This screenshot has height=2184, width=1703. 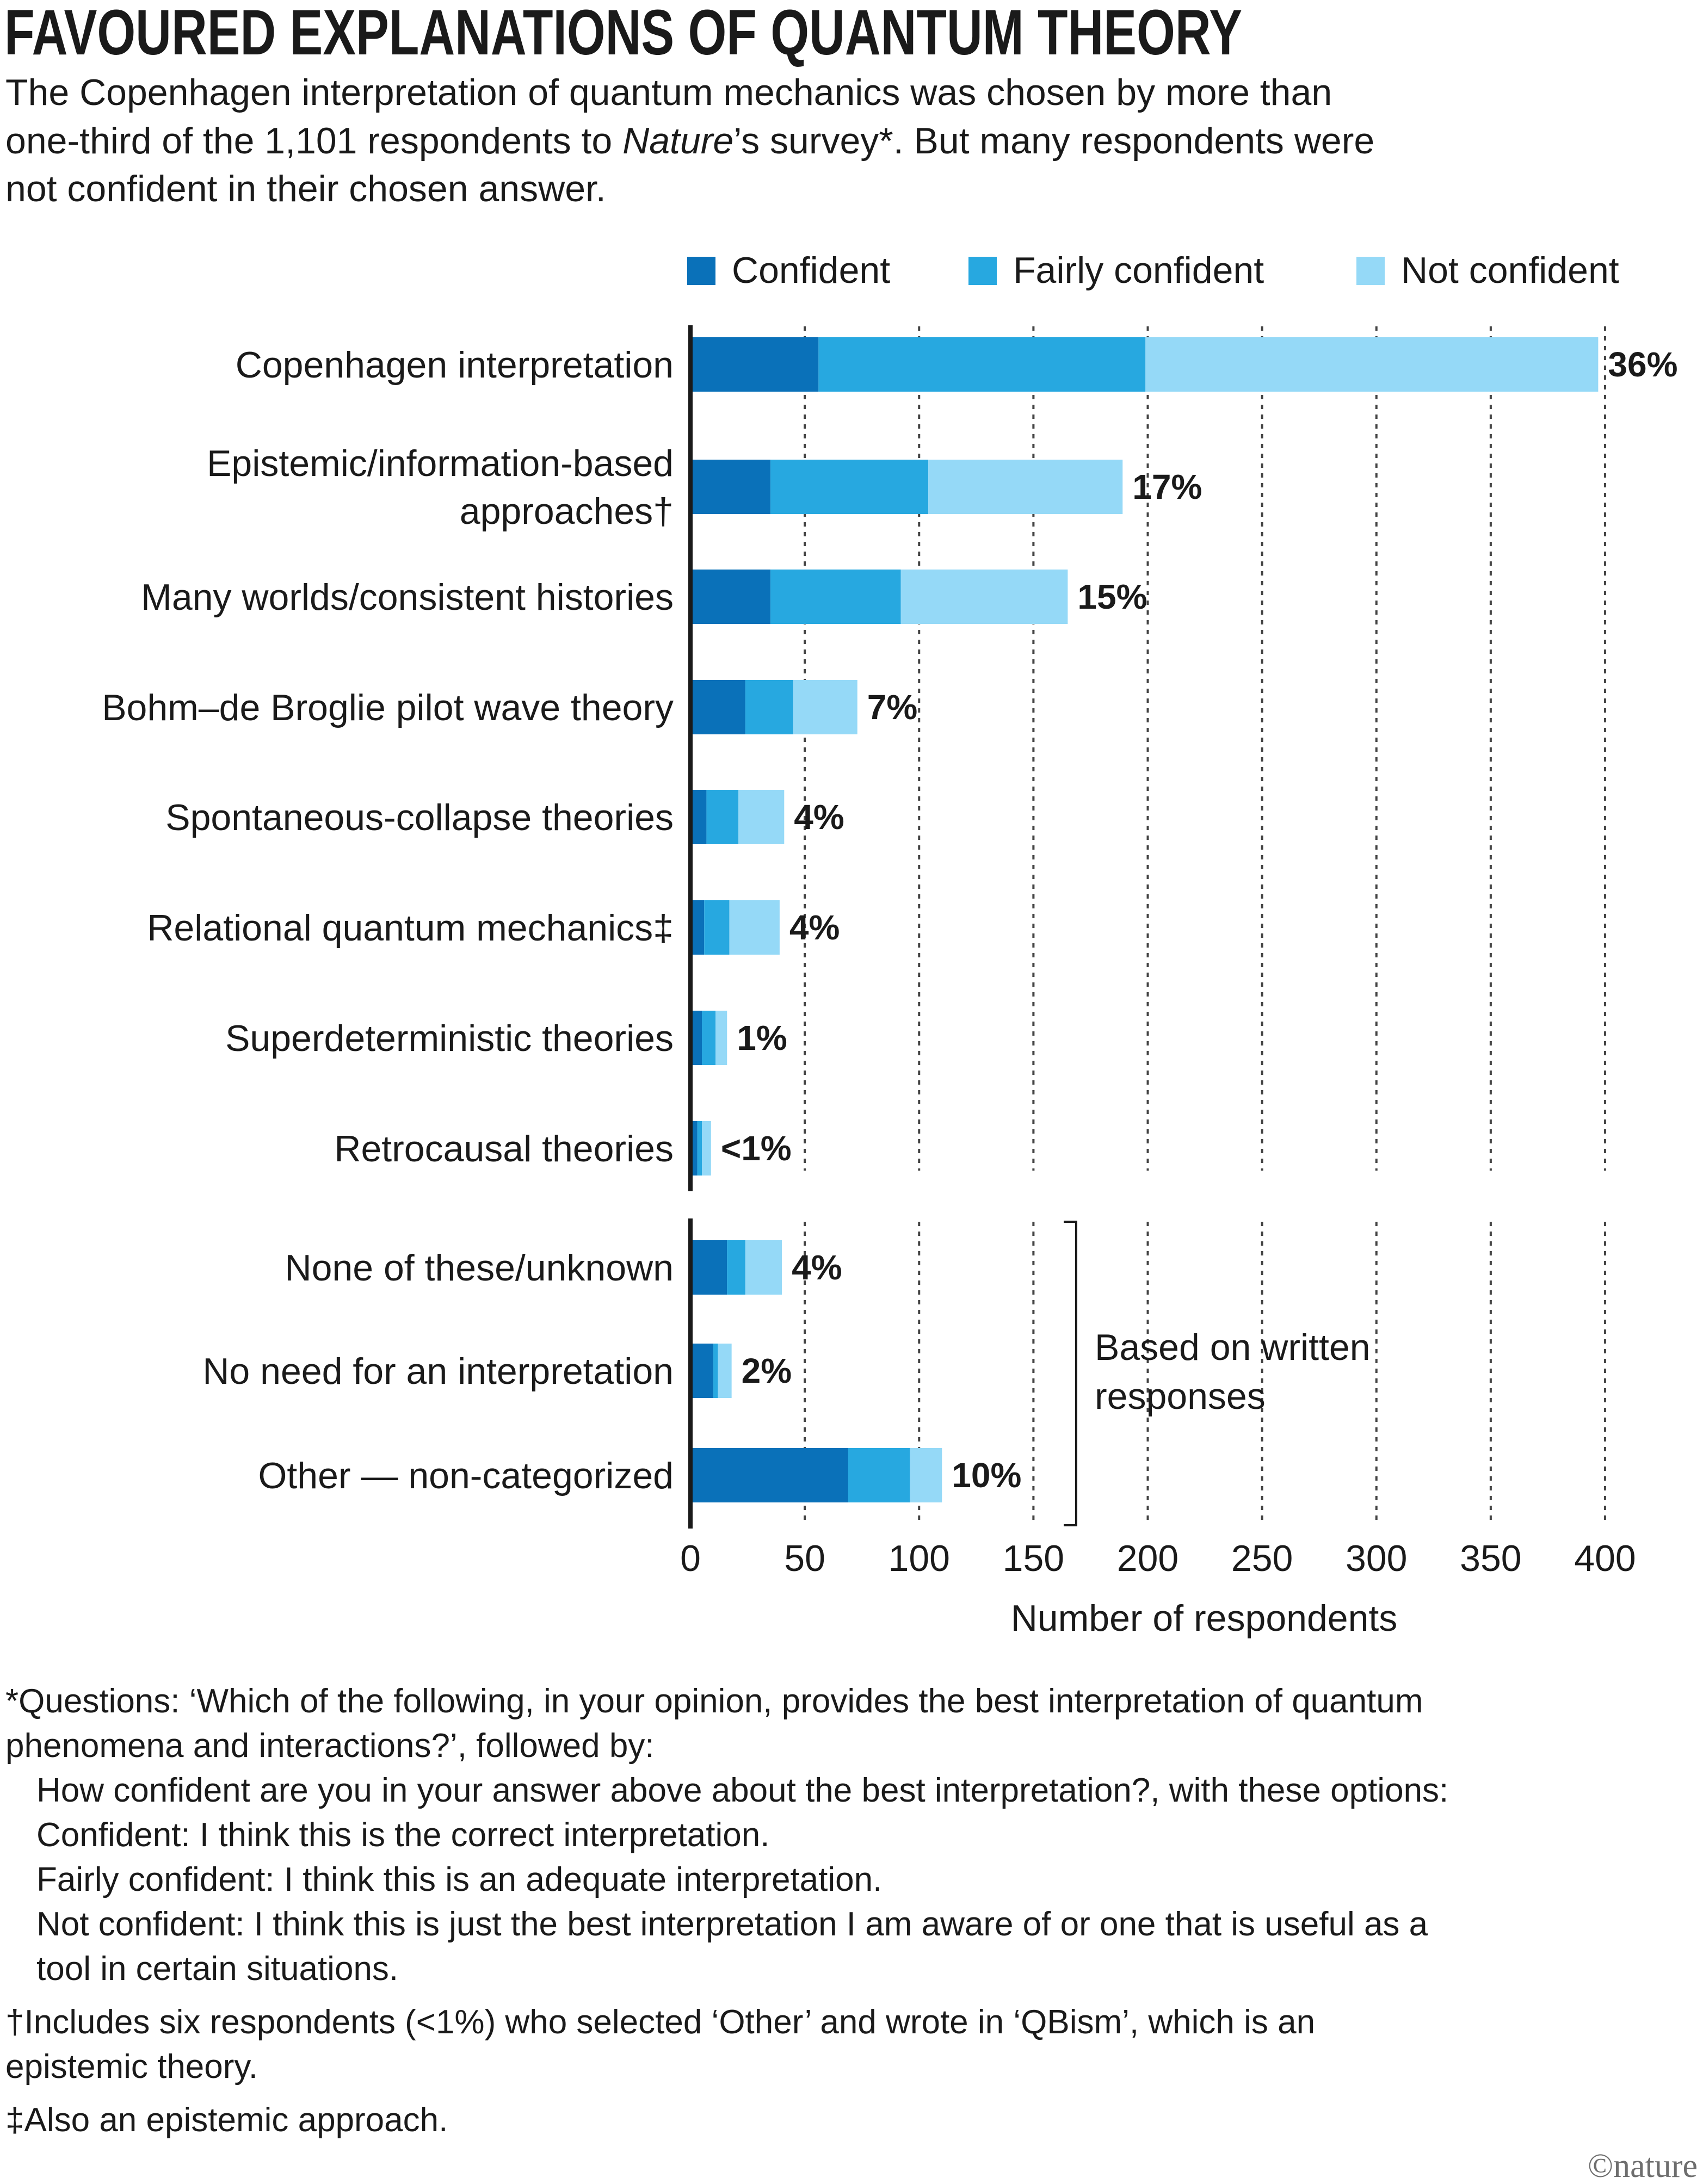 What do you see at coordinates (1605, 1558) in the screenshot?
I see `x-tick-400: 400` at bounding box center [1605, 1558].